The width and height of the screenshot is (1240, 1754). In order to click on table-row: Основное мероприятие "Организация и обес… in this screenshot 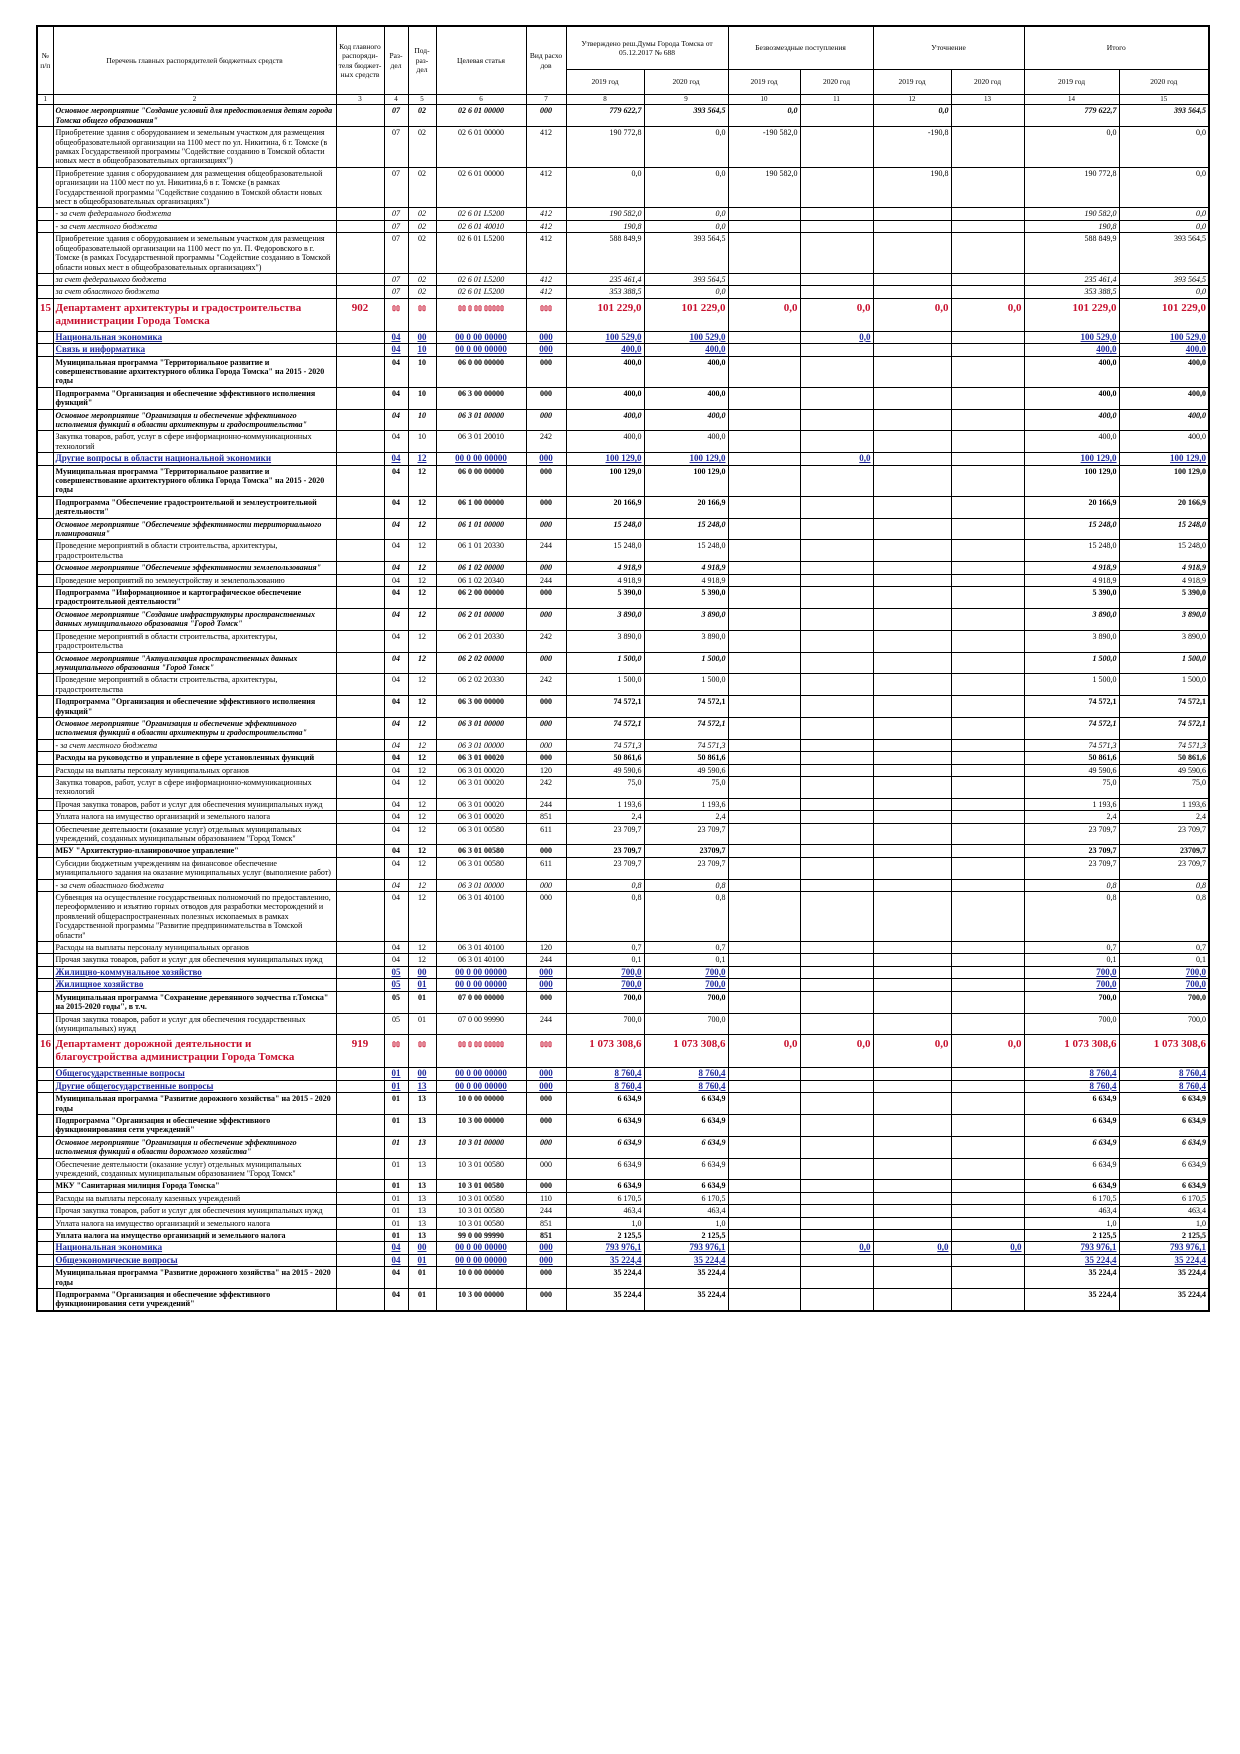, I will do `click(623, 420)`.